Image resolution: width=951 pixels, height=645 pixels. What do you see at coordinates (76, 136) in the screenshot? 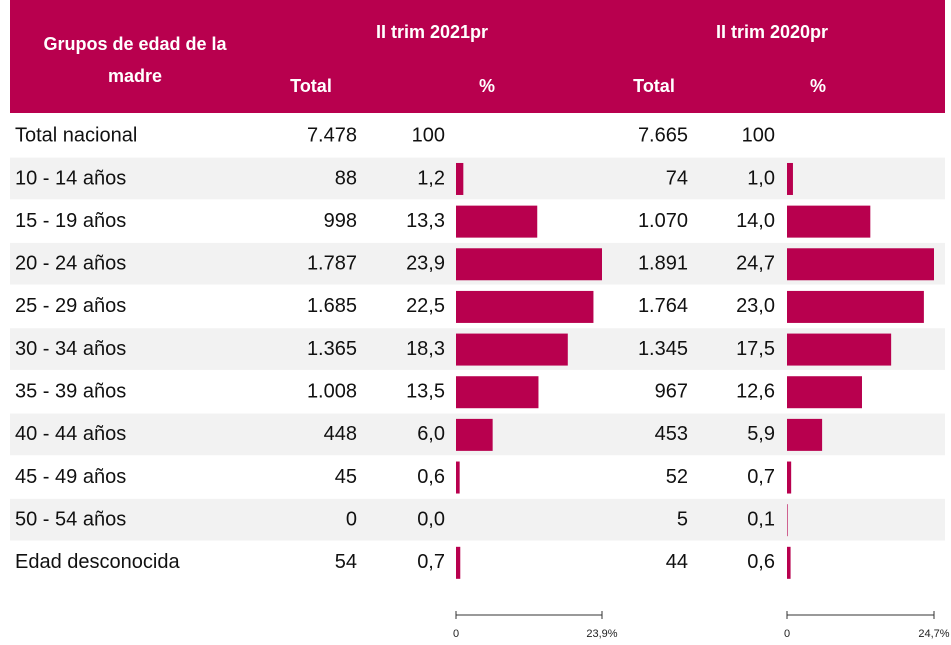
I see `row-label: Total nacional` at bounding box center [76, 136].